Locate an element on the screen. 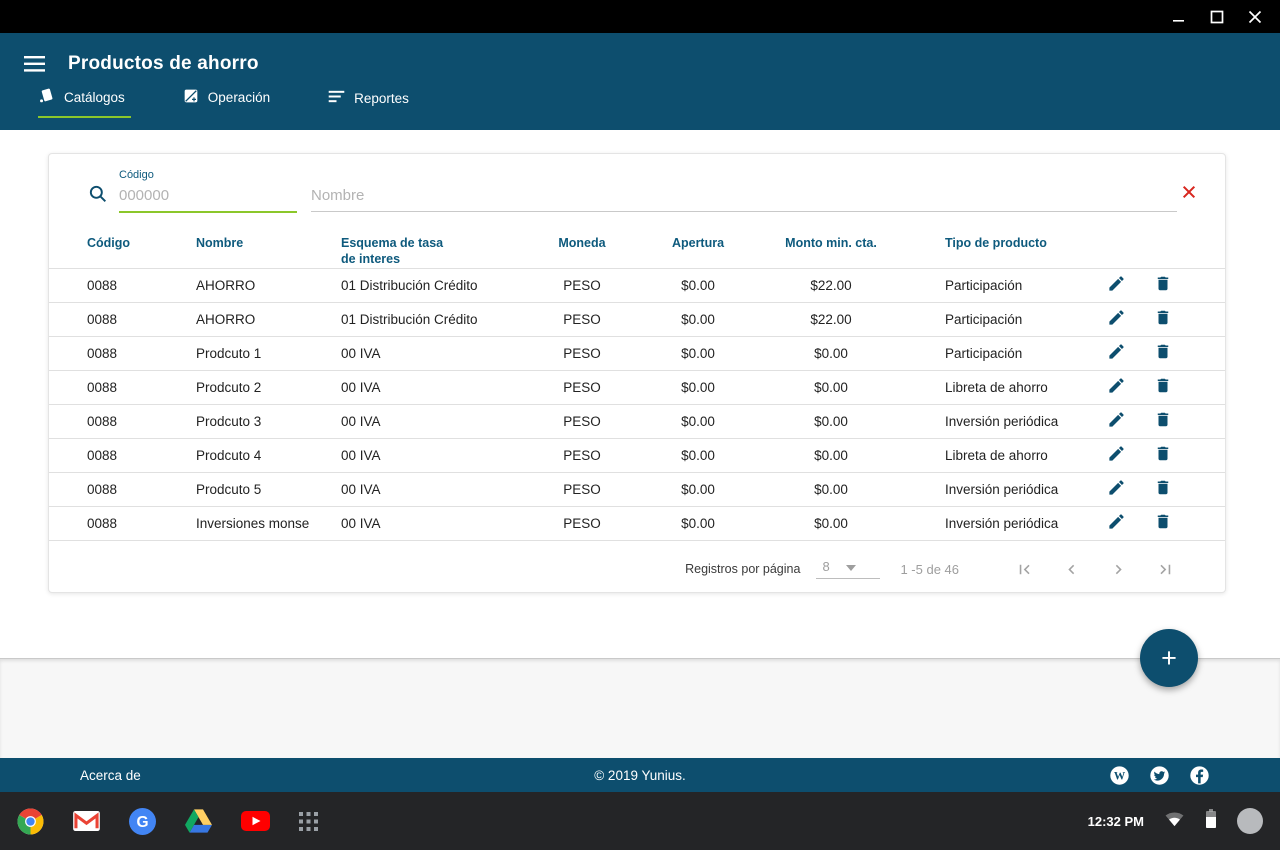 This screenshot has width=1280, height=850. google-icon: G is located at coordinates (142, 821).